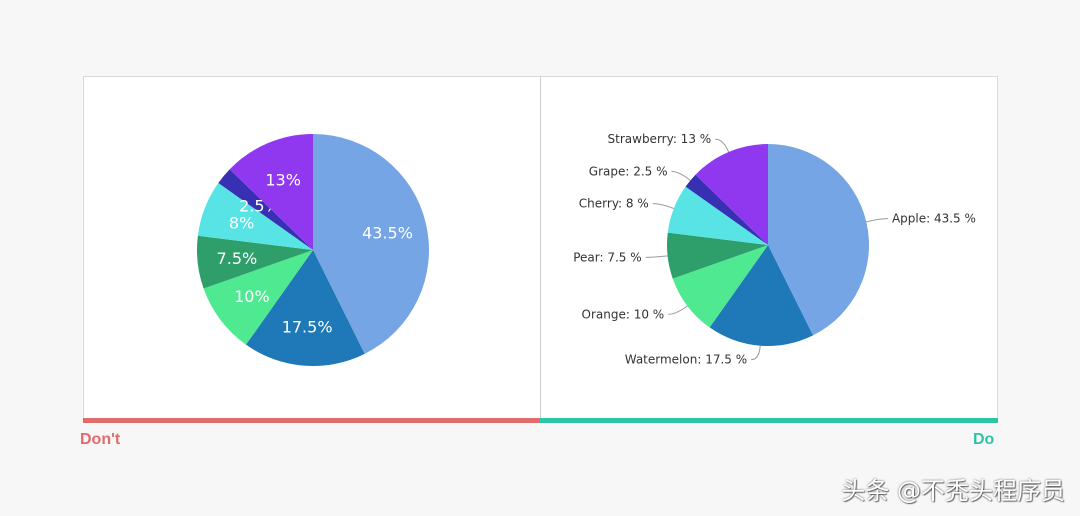 The height and width of the screenshot is (516, 1080). I want to click on pie-label-pear: 7.5%, so click(237, 258).